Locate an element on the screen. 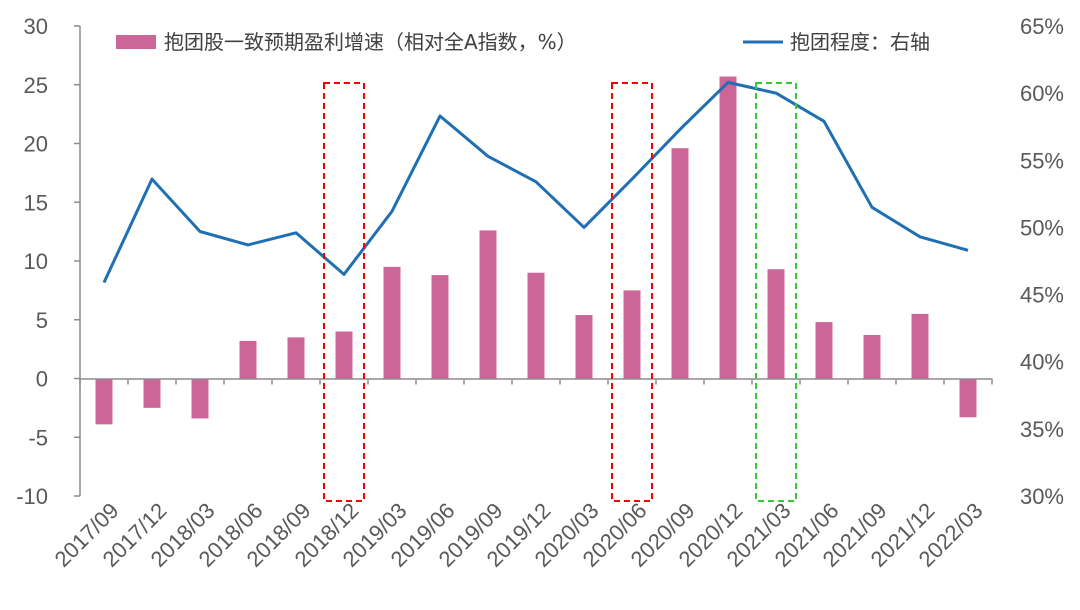 This screenshot has width=1080, height=610. legend-line-label: 抱团程度：右轴 is located at coordinates (860, 42).